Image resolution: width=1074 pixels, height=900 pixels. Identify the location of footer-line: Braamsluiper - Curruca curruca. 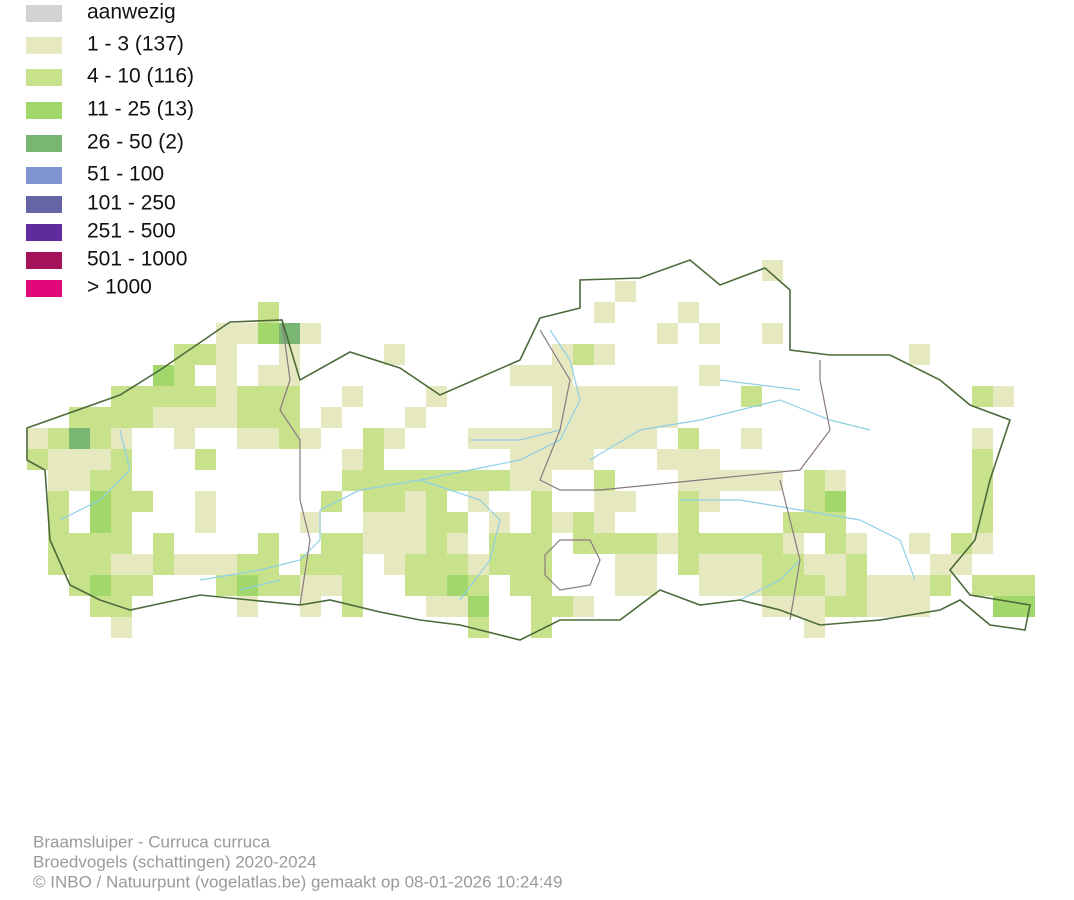
(152, 841).